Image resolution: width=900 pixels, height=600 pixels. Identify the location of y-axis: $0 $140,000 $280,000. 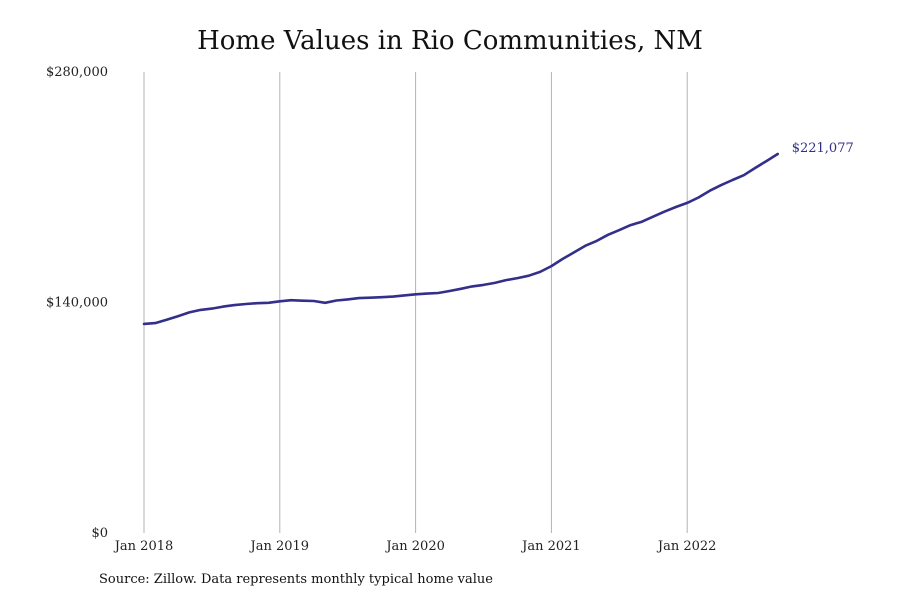
(77, 303).